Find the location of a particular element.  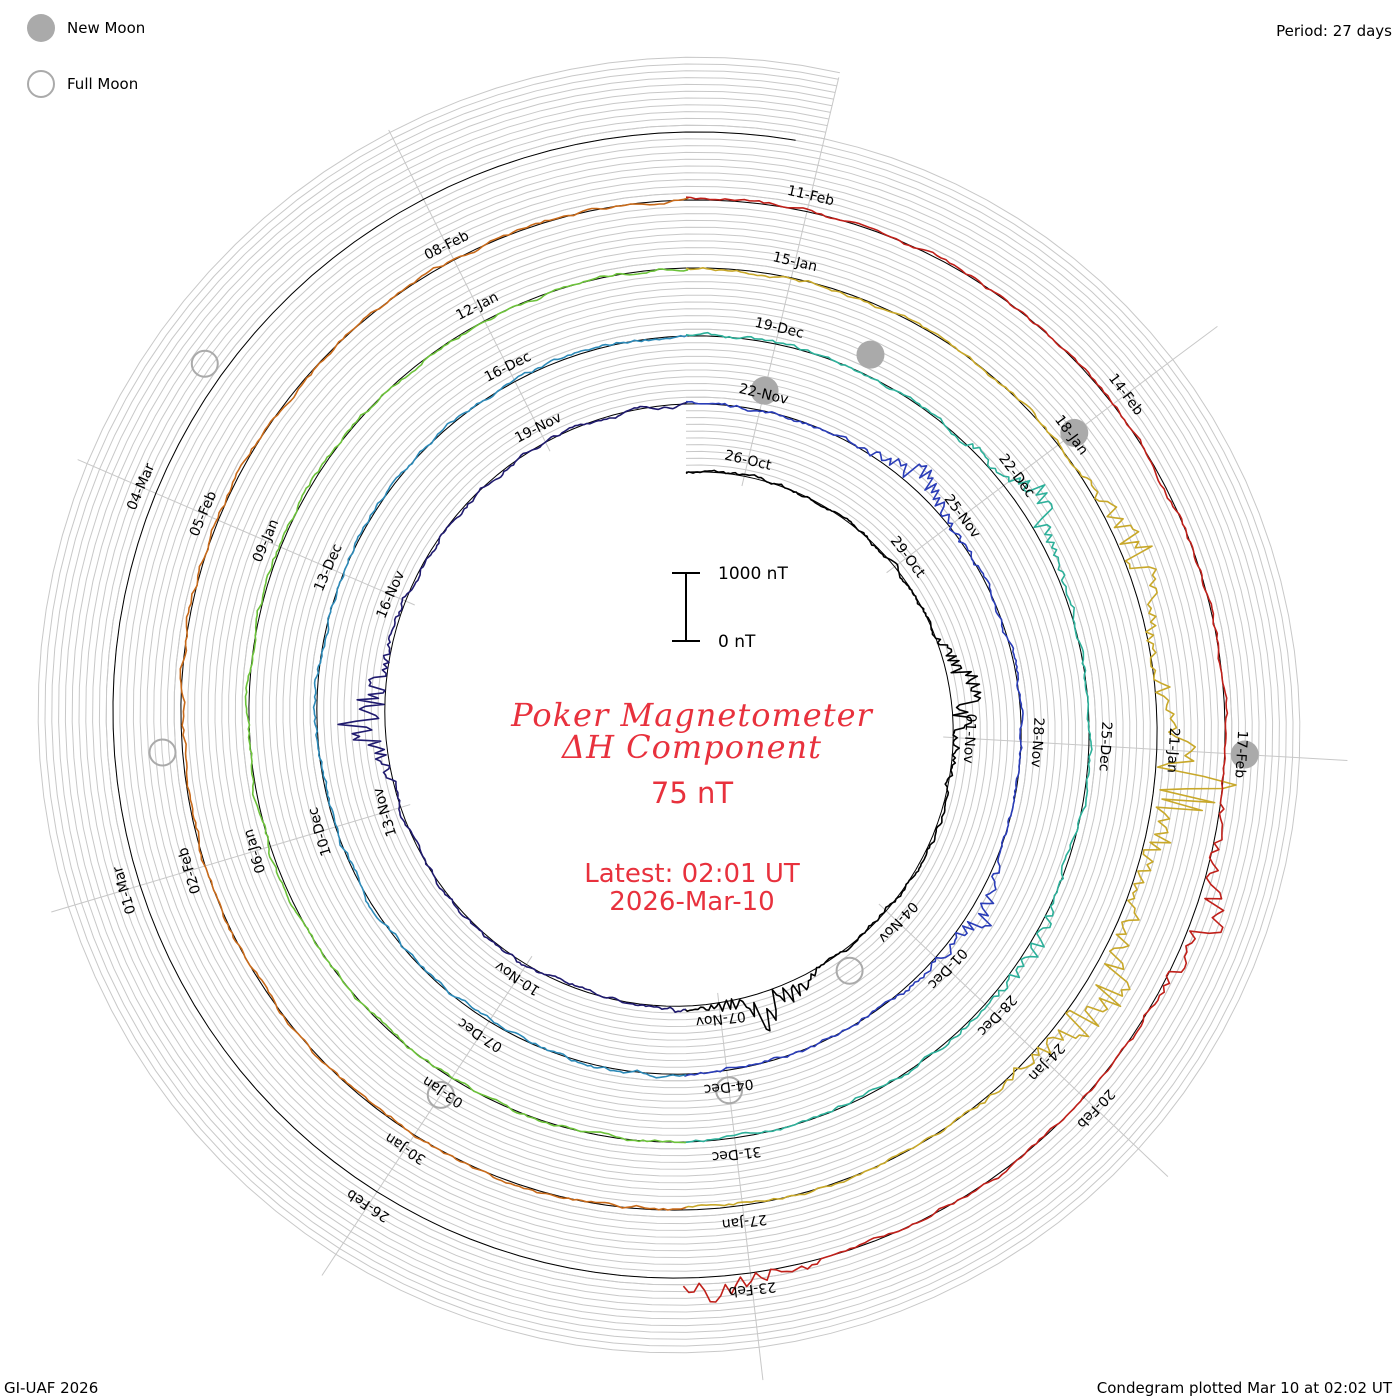

day-label: 07-Nov is located at coordinates (721, 1019).